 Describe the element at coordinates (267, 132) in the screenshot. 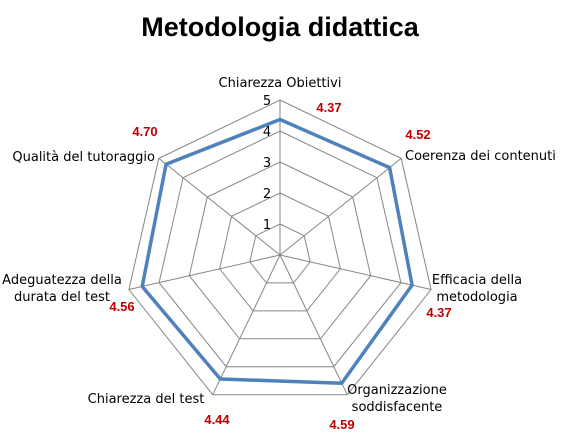

I see `tick-label-4: 4` at that location.